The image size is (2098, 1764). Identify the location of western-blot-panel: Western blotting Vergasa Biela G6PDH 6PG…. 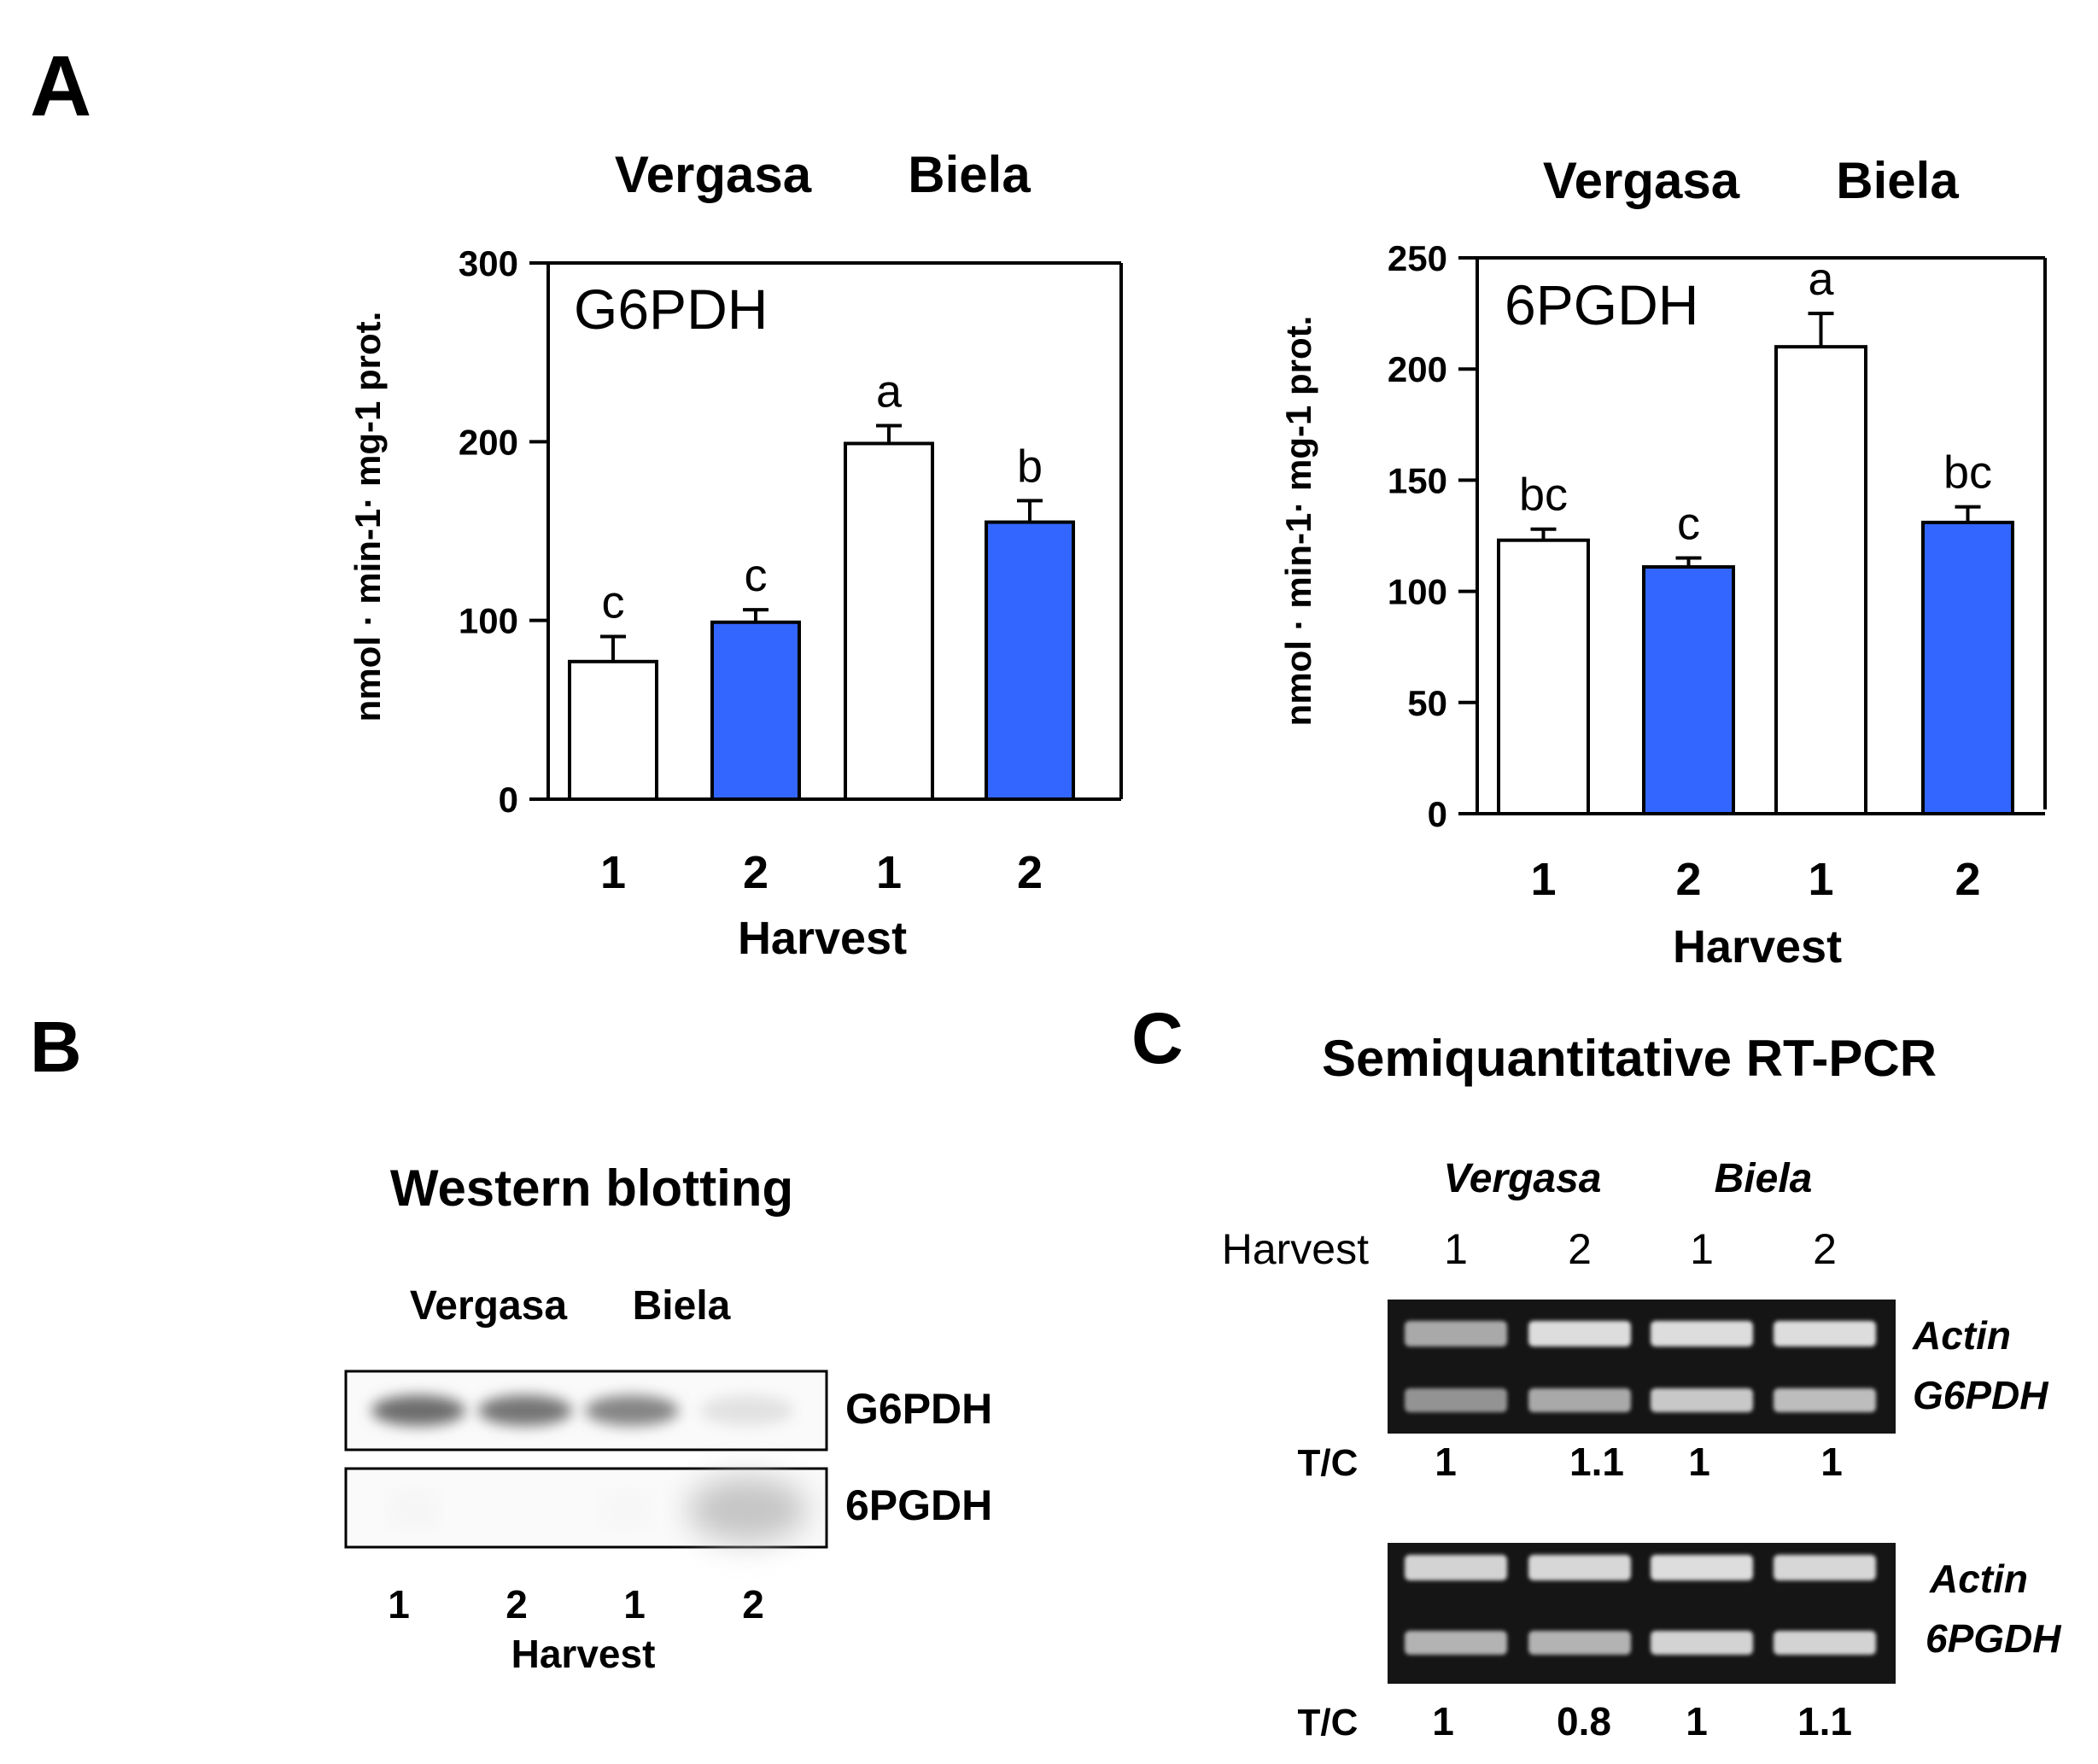
(668, 1417).